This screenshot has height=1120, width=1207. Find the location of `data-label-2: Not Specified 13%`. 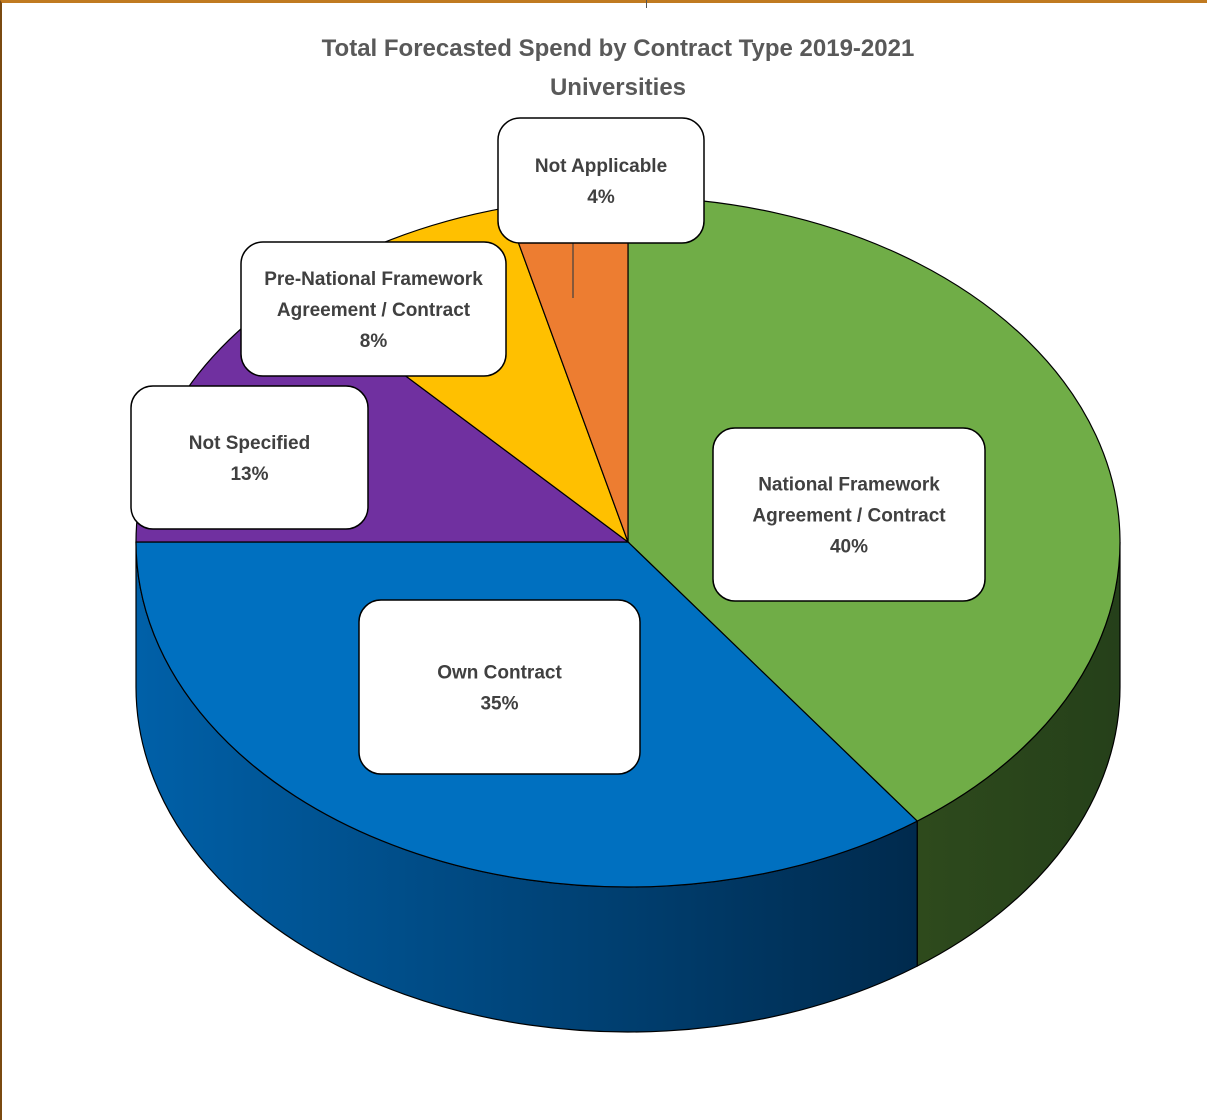

data-label-2: Not Specified 13% is located at coordinates (249, 457).